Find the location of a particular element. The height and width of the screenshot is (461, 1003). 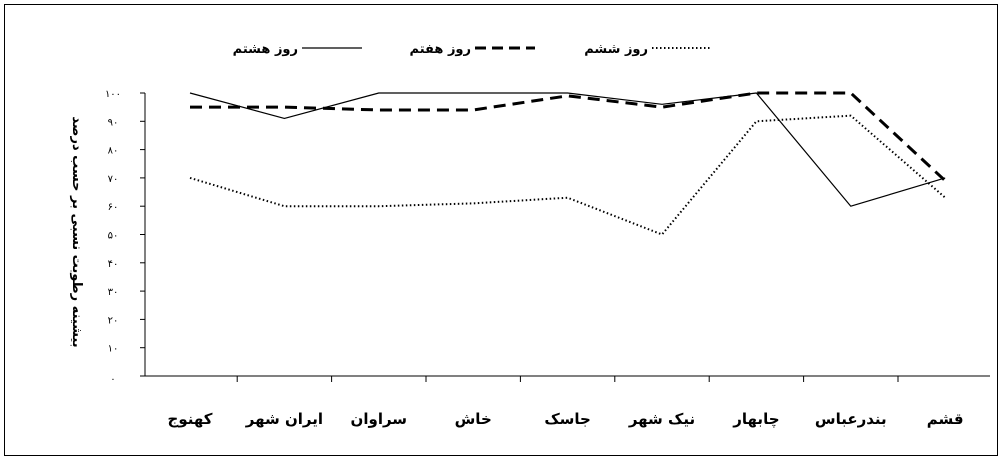

legend: روز هشتم روز هفتم روز ششم is located at coordinates (472, 49).